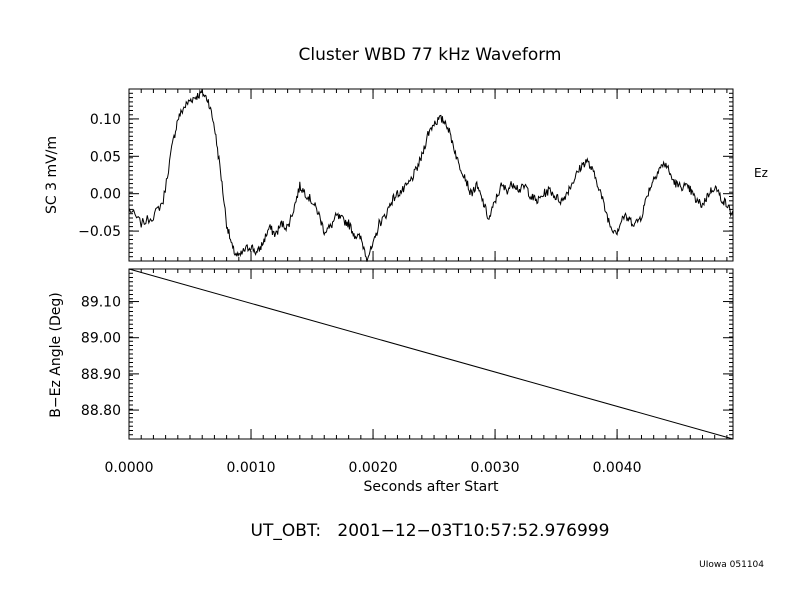  I want to click on x-tick-label: 0.0000, so click(129, 468).